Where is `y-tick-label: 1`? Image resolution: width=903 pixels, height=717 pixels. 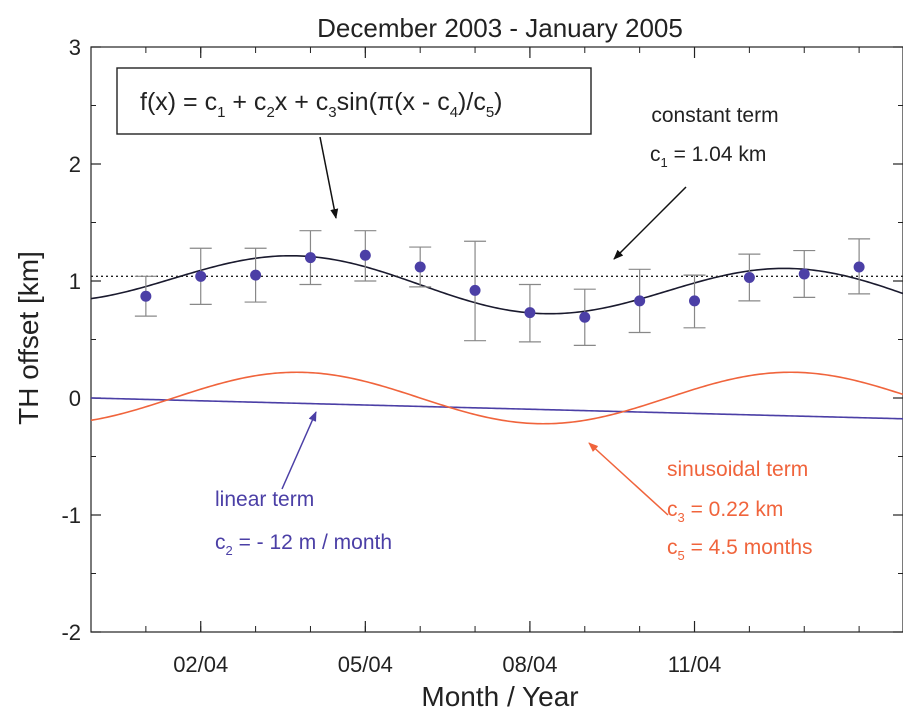
y-tick-label: 1 is located at coordinates (75, 281).